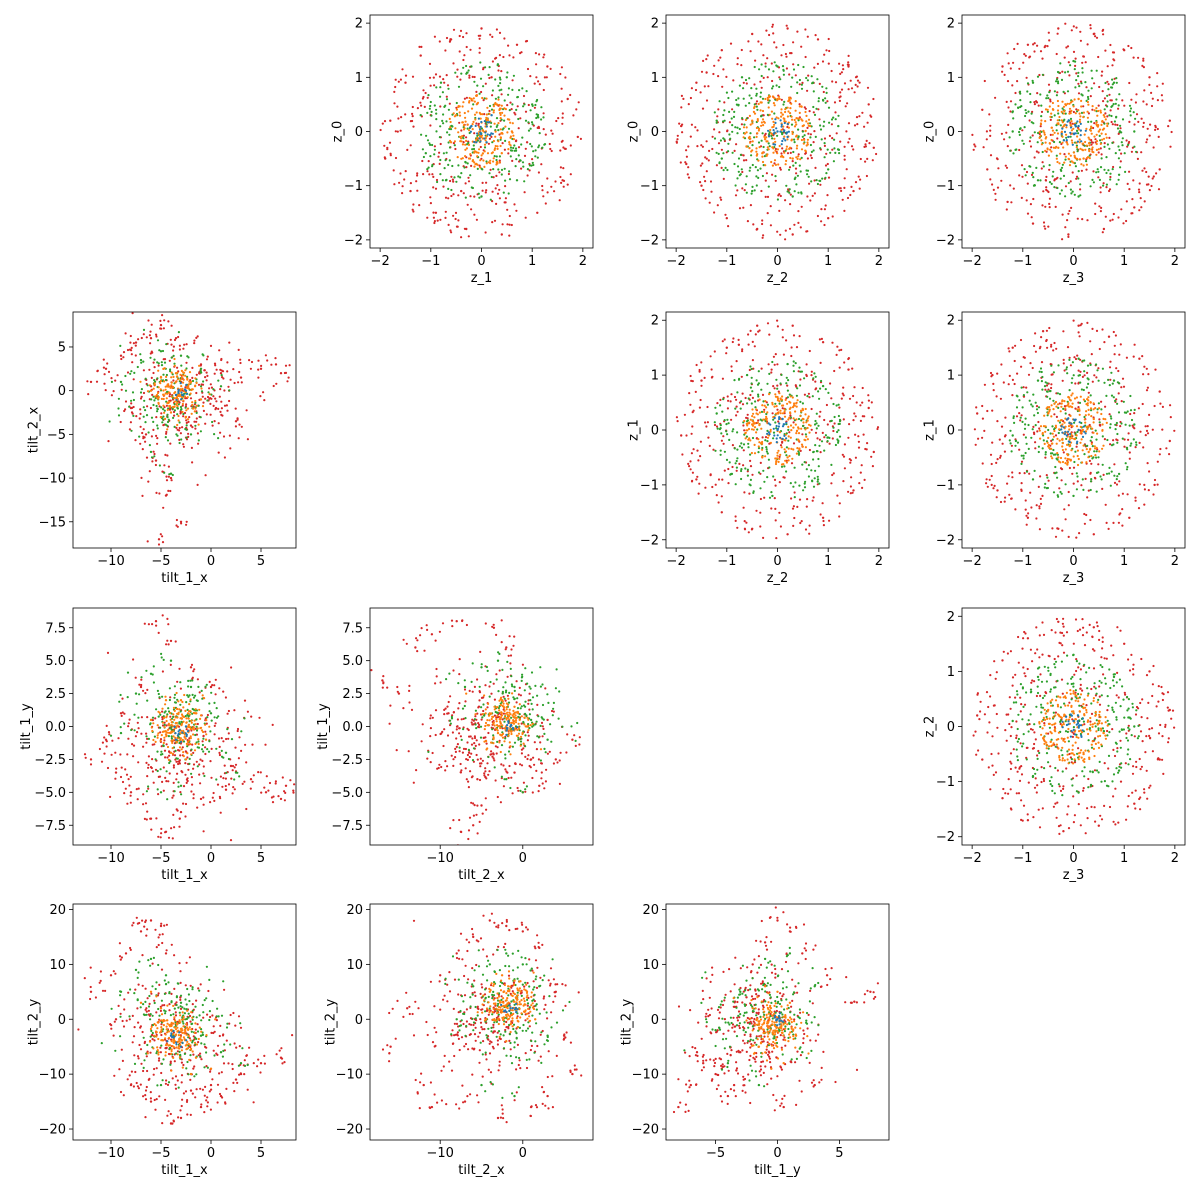 This screenshot has height=1200, width=1200. What do you see at coordinates (676, 561) in the screenshot?
I see `x-tick-label: −2` at bounding box center [676, 561].